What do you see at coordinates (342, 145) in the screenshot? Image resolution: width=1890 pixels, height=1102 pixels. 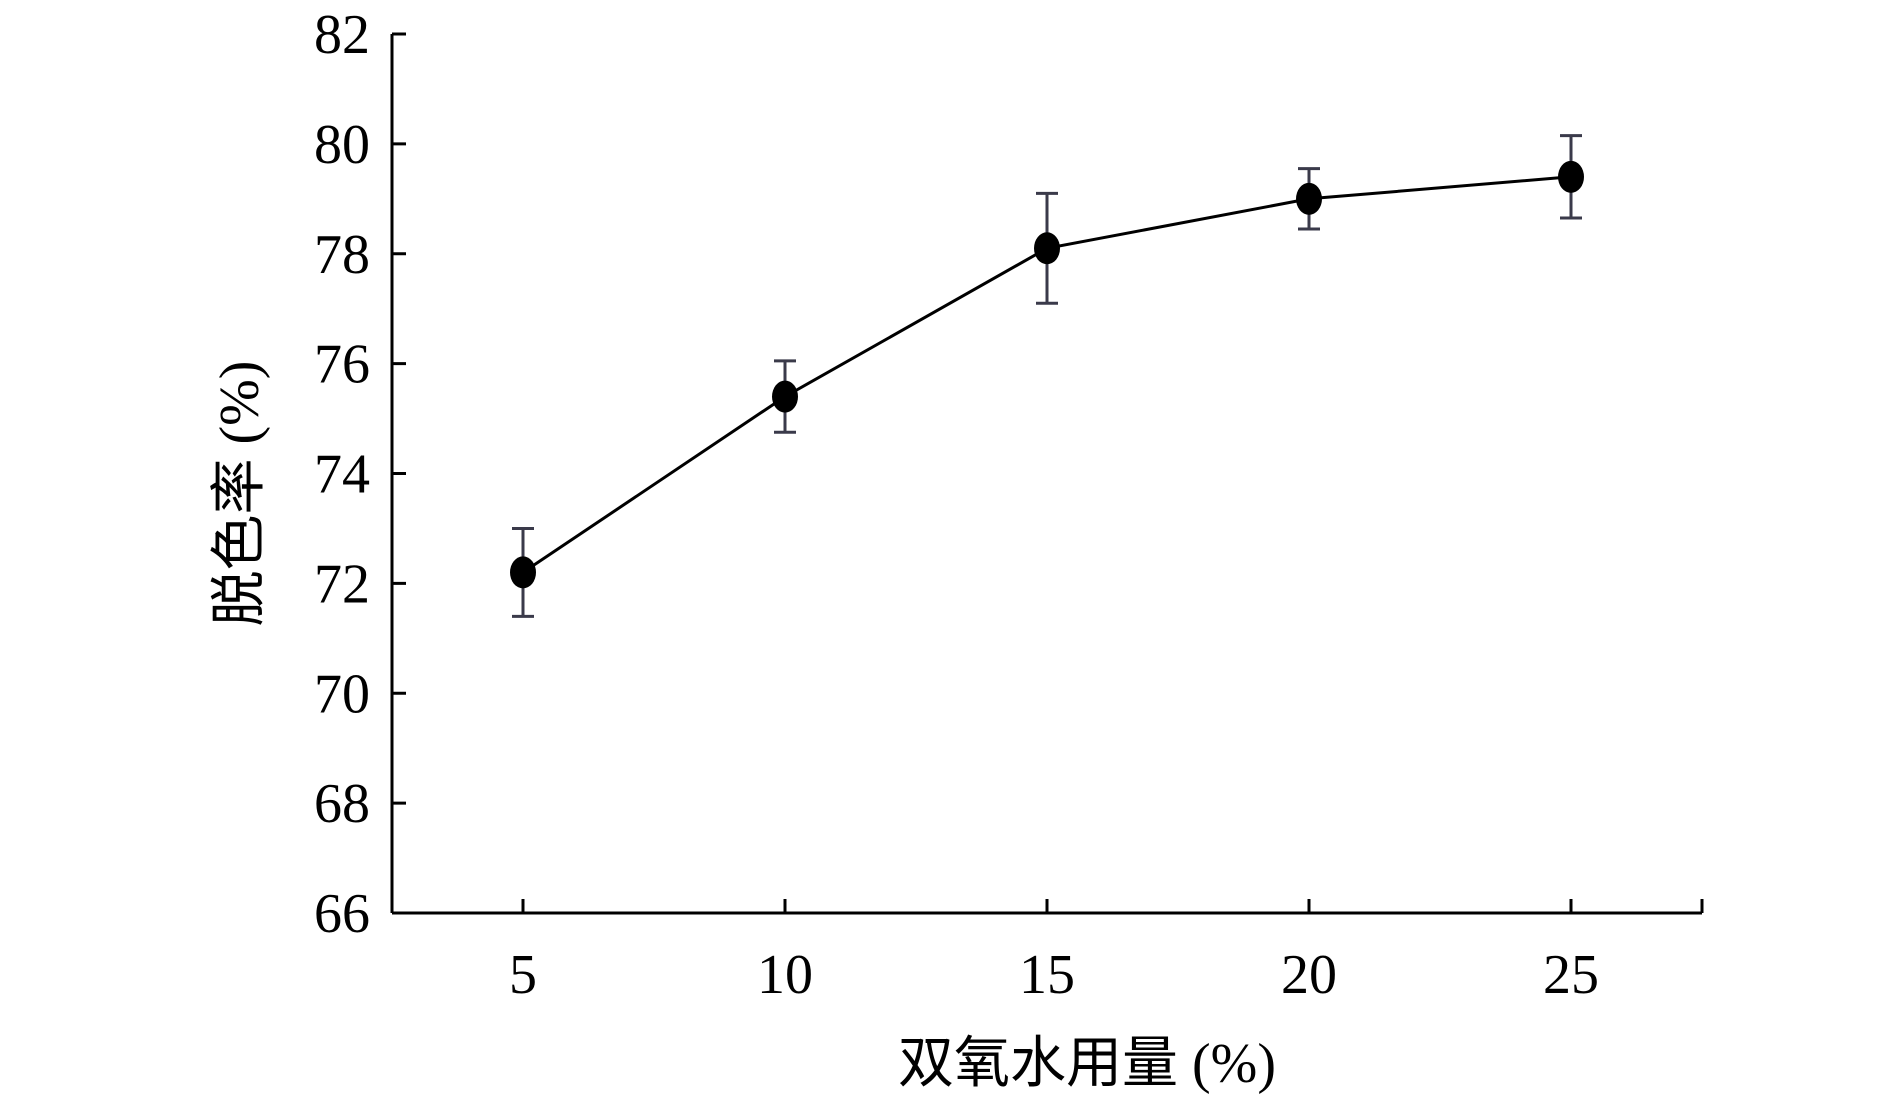 I see `y-tick-label-80: 80` at bounding box center [342, 145].